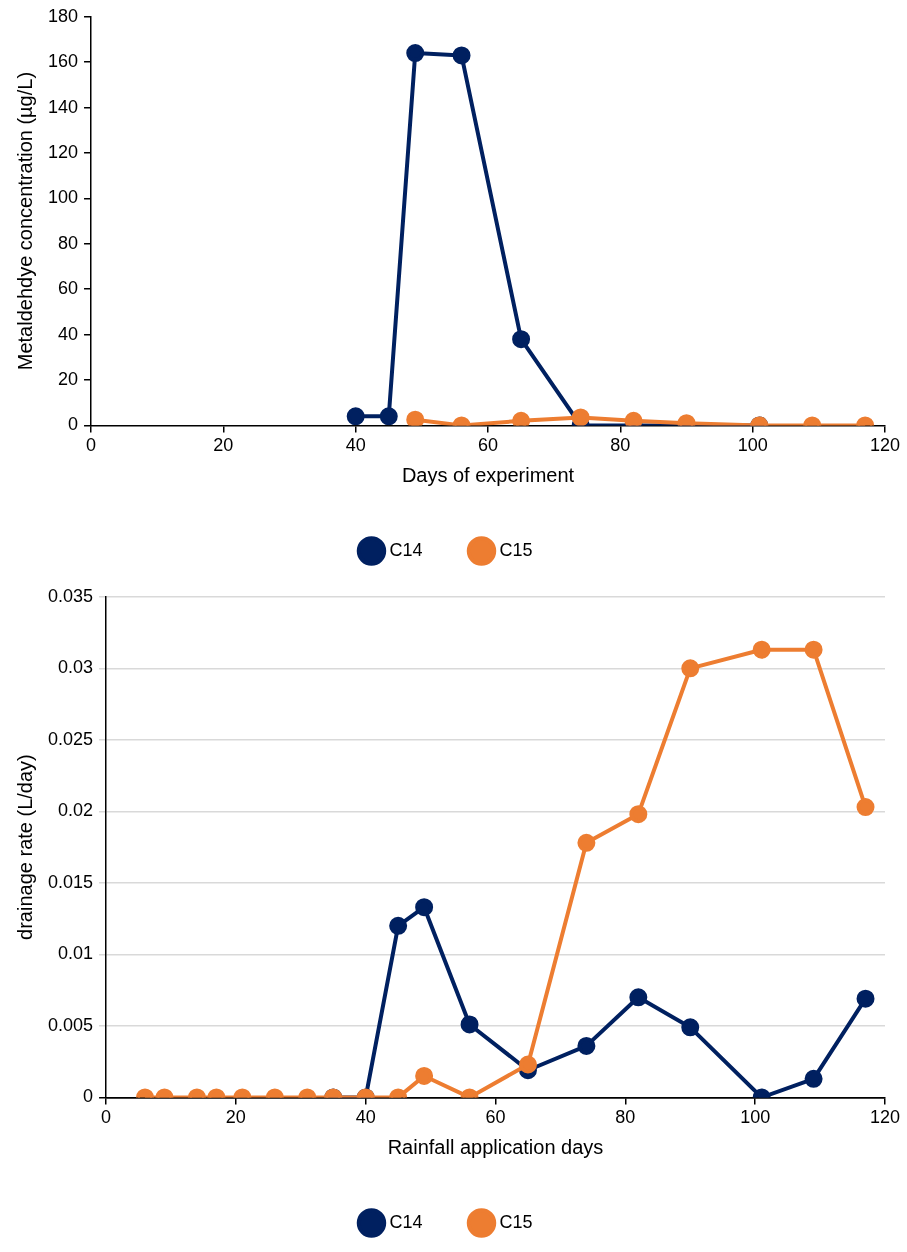 This screenshot has height=1252, width=907. What do you see at coordinates (63, 151) in the screenshot?
I see `y-tick-label: 120` at bounding box center [63, 151].